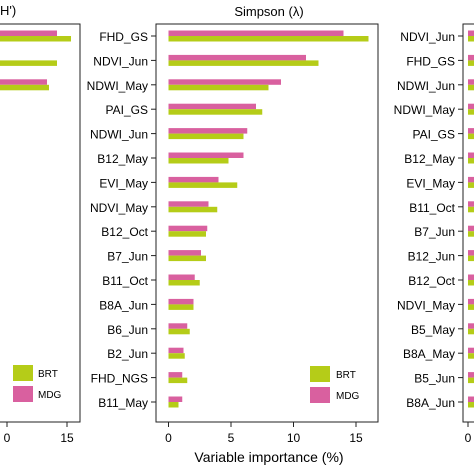 This screenshot has height=474, width=474. Describe the element at coordinates (430, 403) in the screenshot. I see `right-category-label: B8A_Jun` at that location.